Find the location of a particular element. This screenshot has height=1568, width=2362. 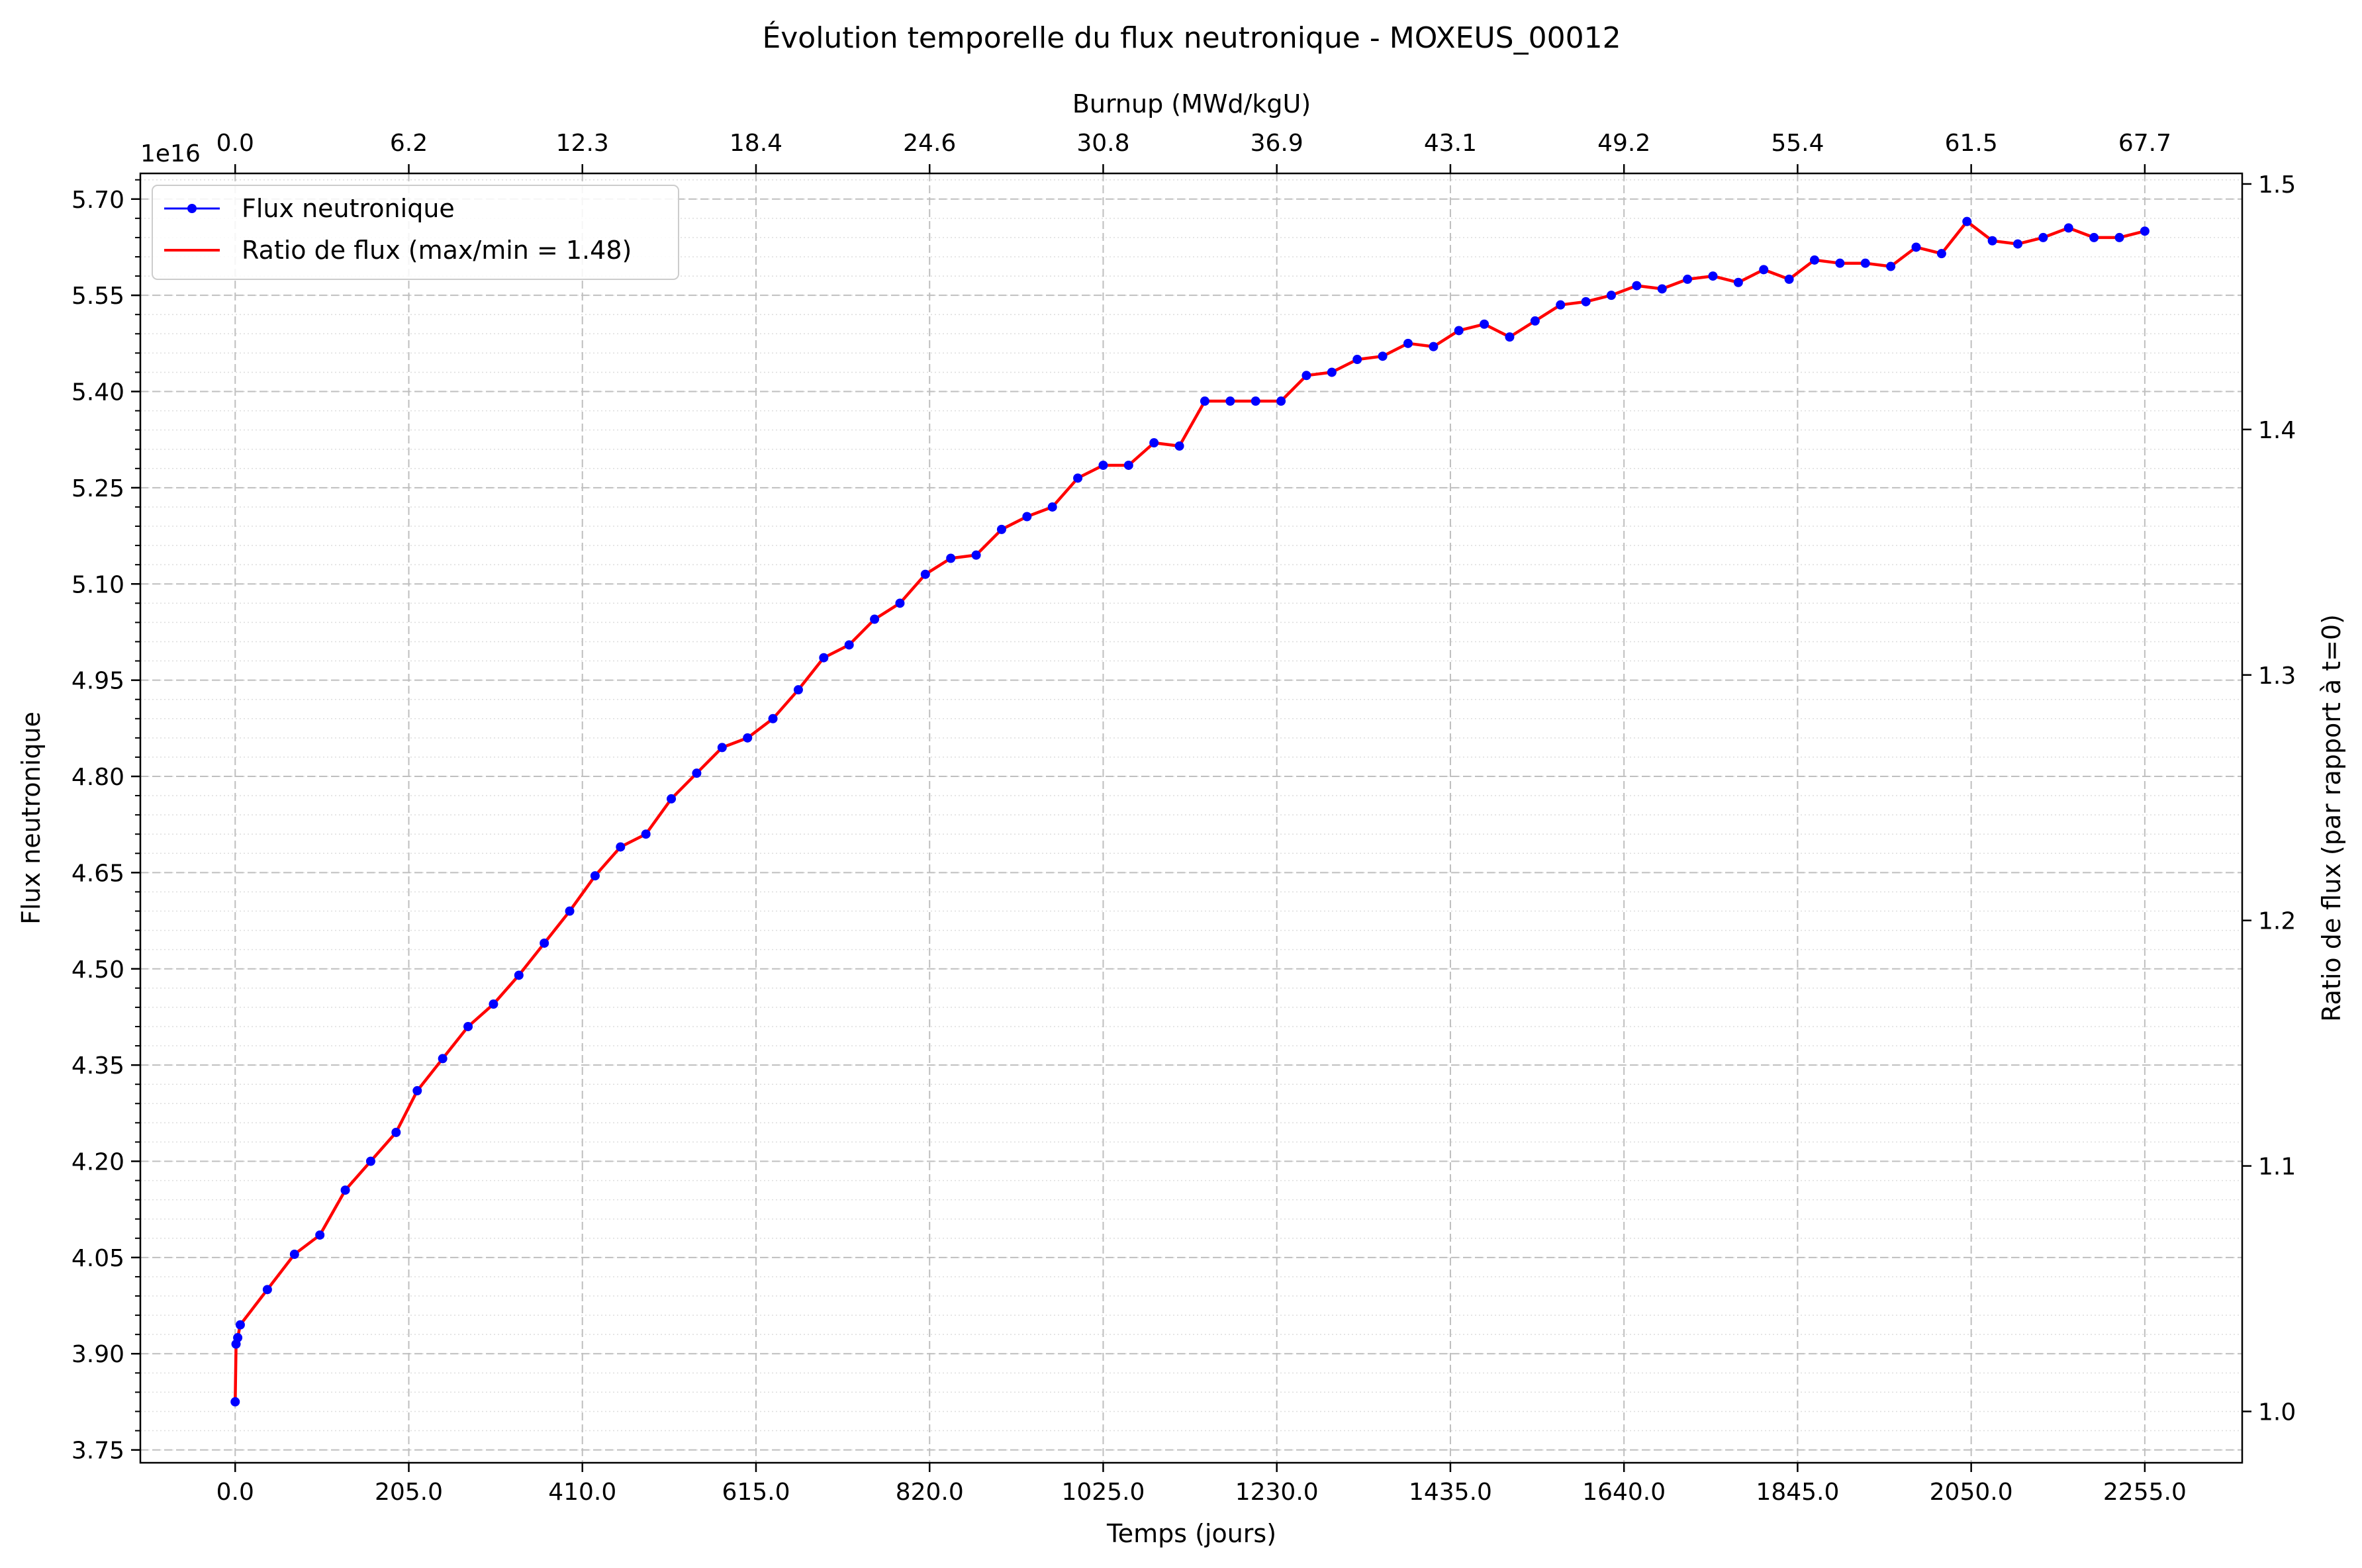

y-offset-text: 1e16 is located at coordinates (170, 153).